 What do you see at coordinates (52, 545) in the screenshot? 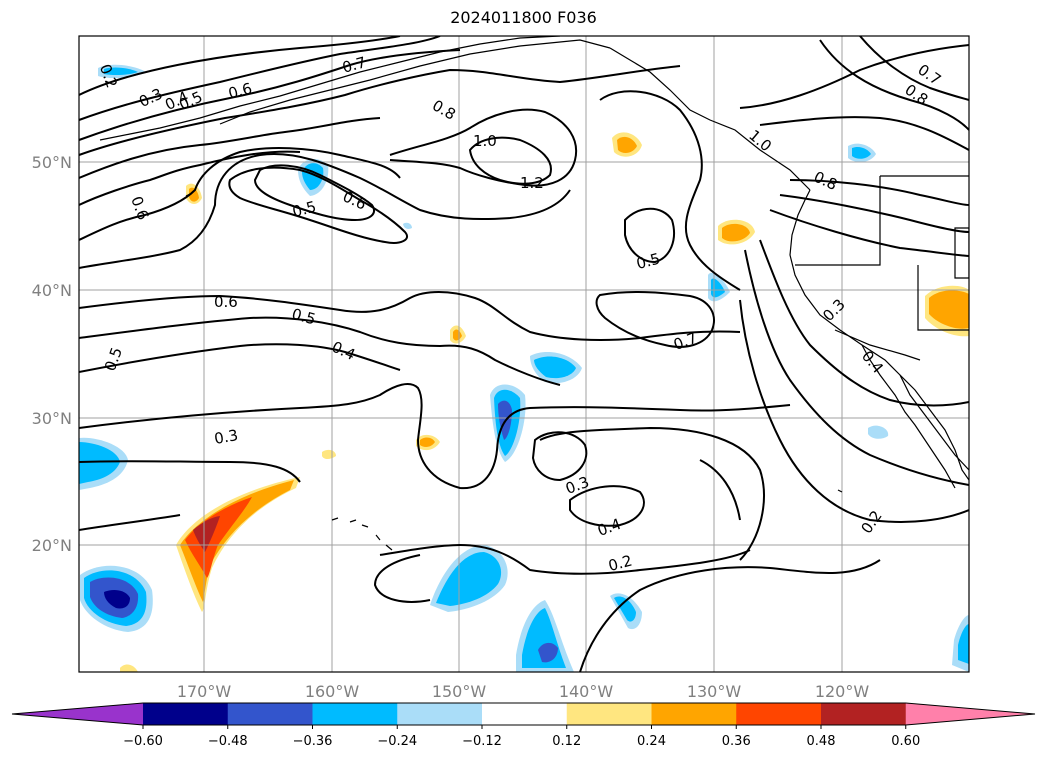
I see `lat-label-20n: 20°N` at bounding box center [52, 545].